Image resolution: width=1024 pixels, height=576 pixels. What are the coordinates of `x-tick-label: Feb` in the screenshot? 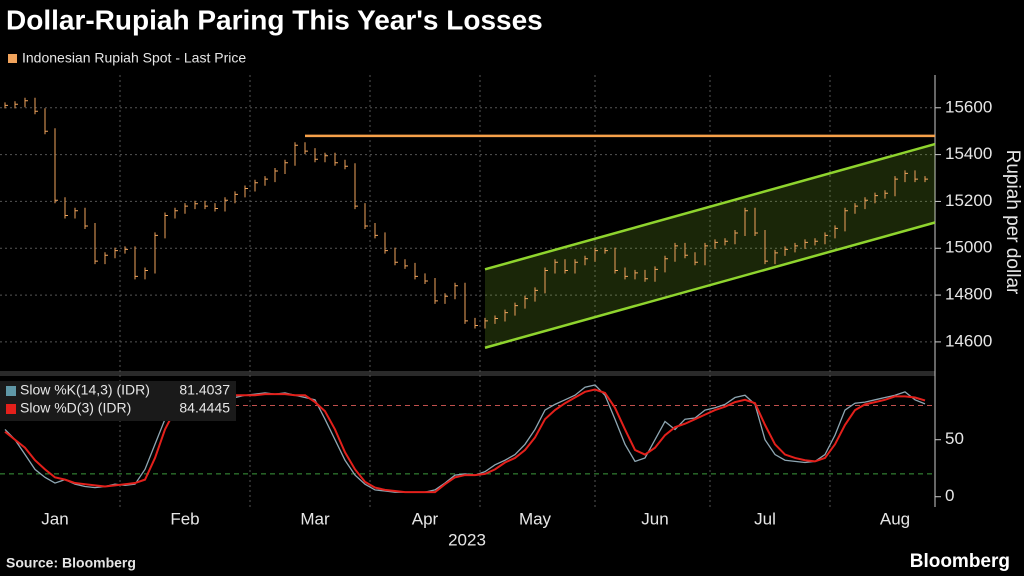 It's located at (184, 518).